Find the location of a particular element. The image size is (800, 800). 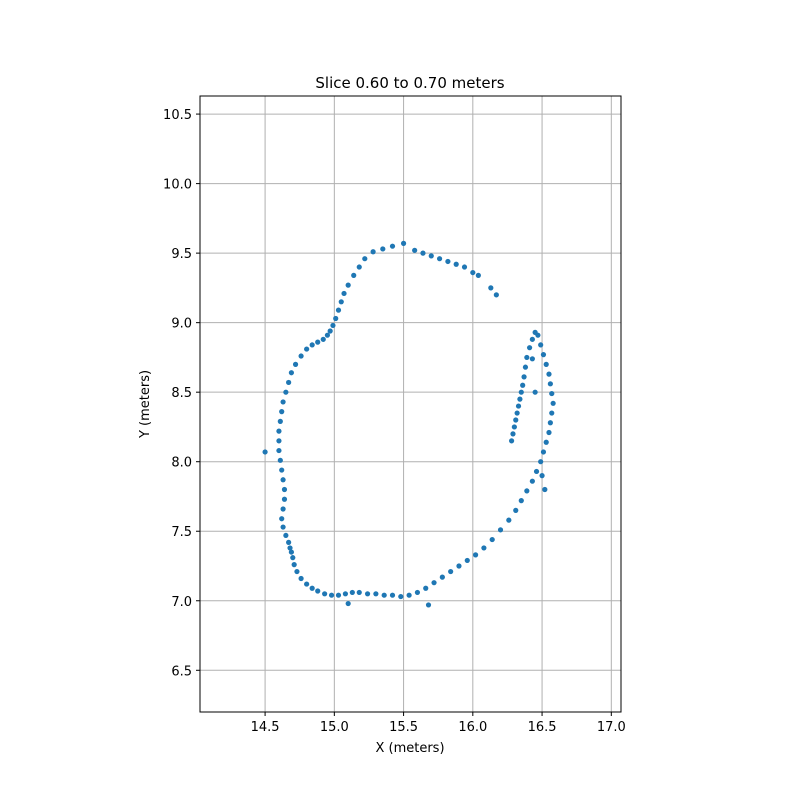

x-tick-label: 15.5 is located at coordinates (403, 727).